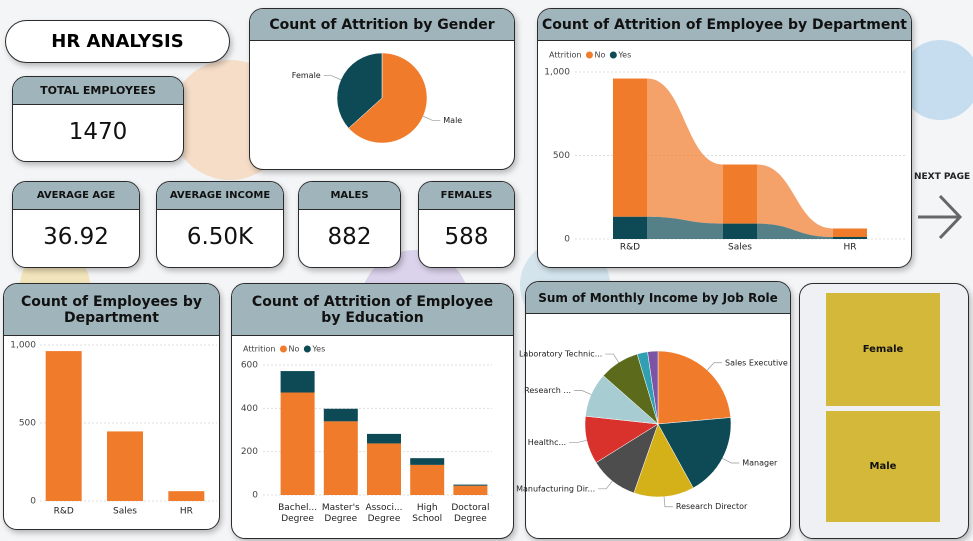 Image resolution: width=973 pixels, height=541 pixels. Describe the element at coordinates (340, 513) in the screenshot. I see `x-tick-label: Master's Degree` at that location.